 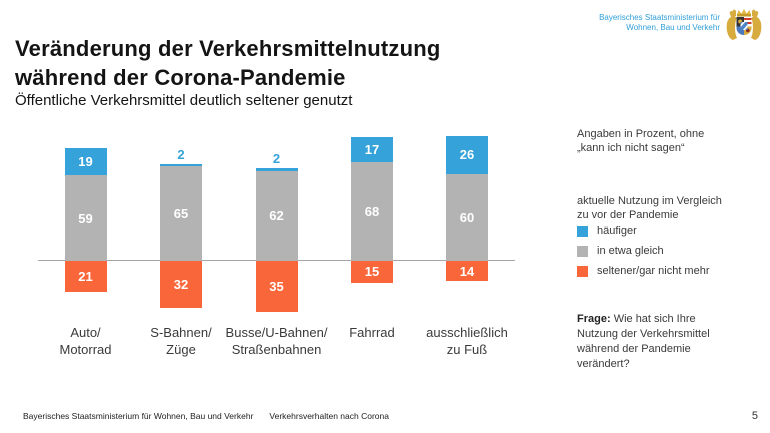 What do you see at coordinates (372, 272) in the screenshot?
I see `bar-segment-seltener: 15` at bounding box center [372, 272].